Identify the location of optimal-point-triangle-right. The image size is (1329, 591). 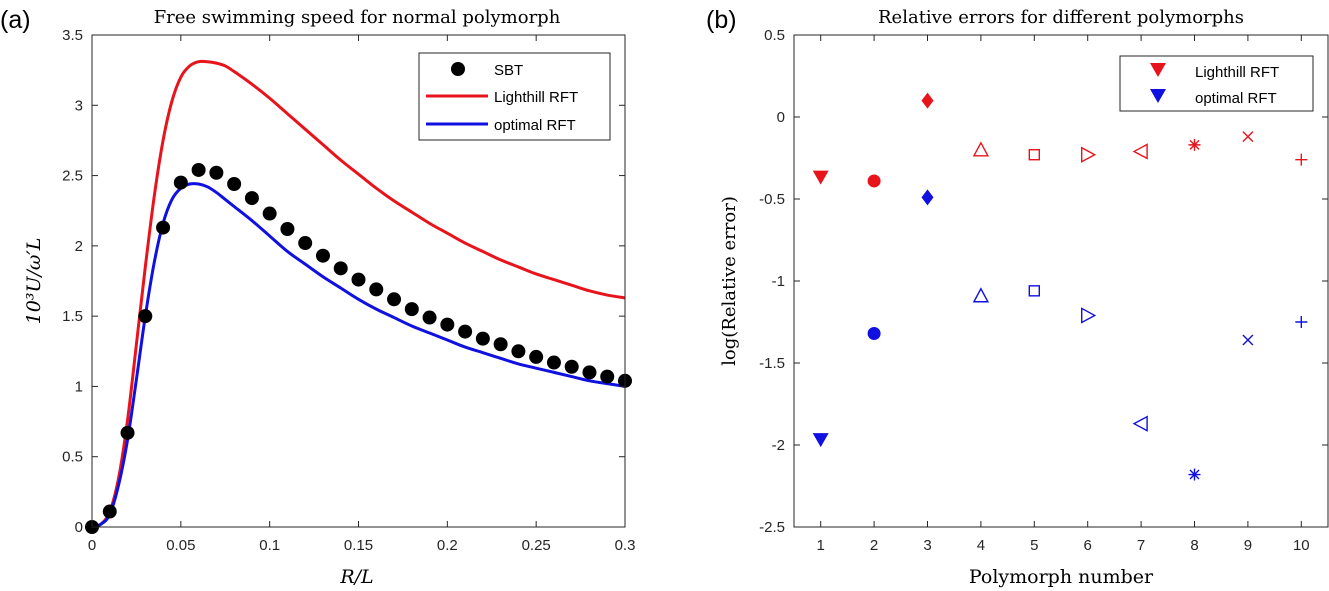
(1088, 315).